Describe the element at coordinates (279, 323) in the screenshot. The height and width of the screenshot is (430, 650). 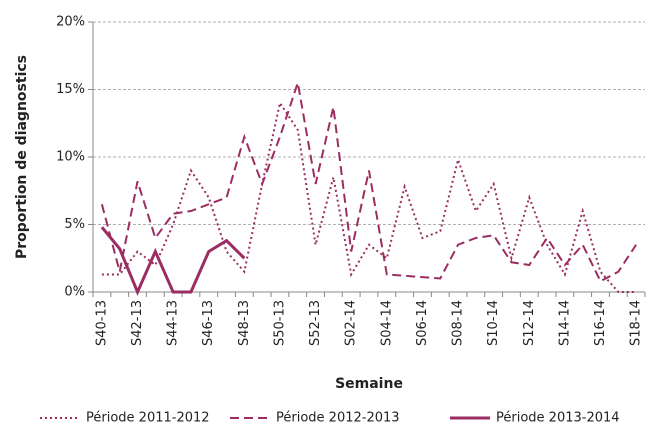
I see `x-tick-label: S50-13` at that location.